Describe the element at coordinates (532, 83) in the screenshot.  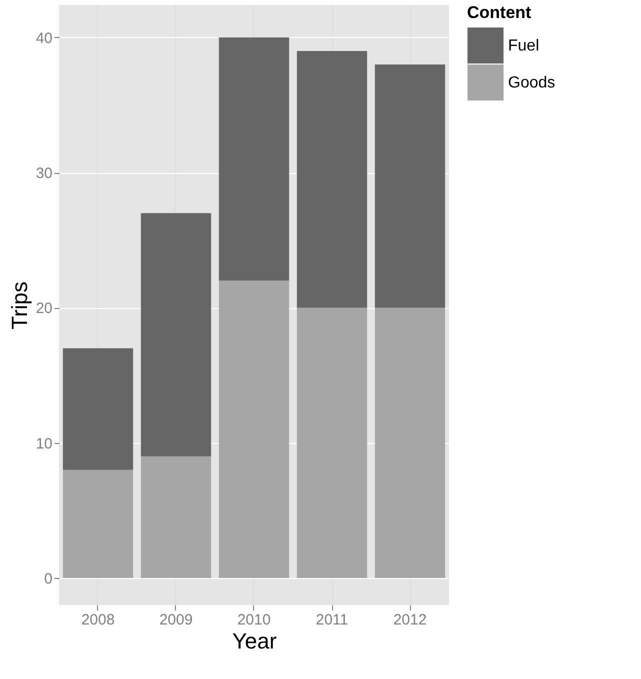
I see `legend-label: Goods` at that location.